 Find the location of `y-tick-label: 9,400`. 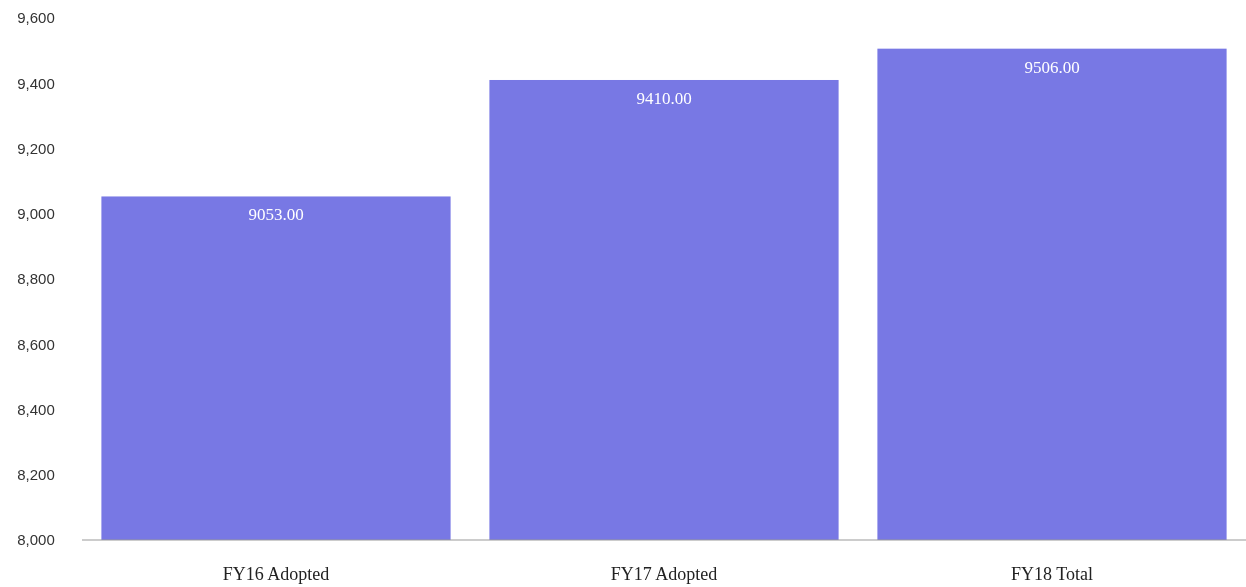

y-tick-label: 9,400 is located at coordinates (36, 83).